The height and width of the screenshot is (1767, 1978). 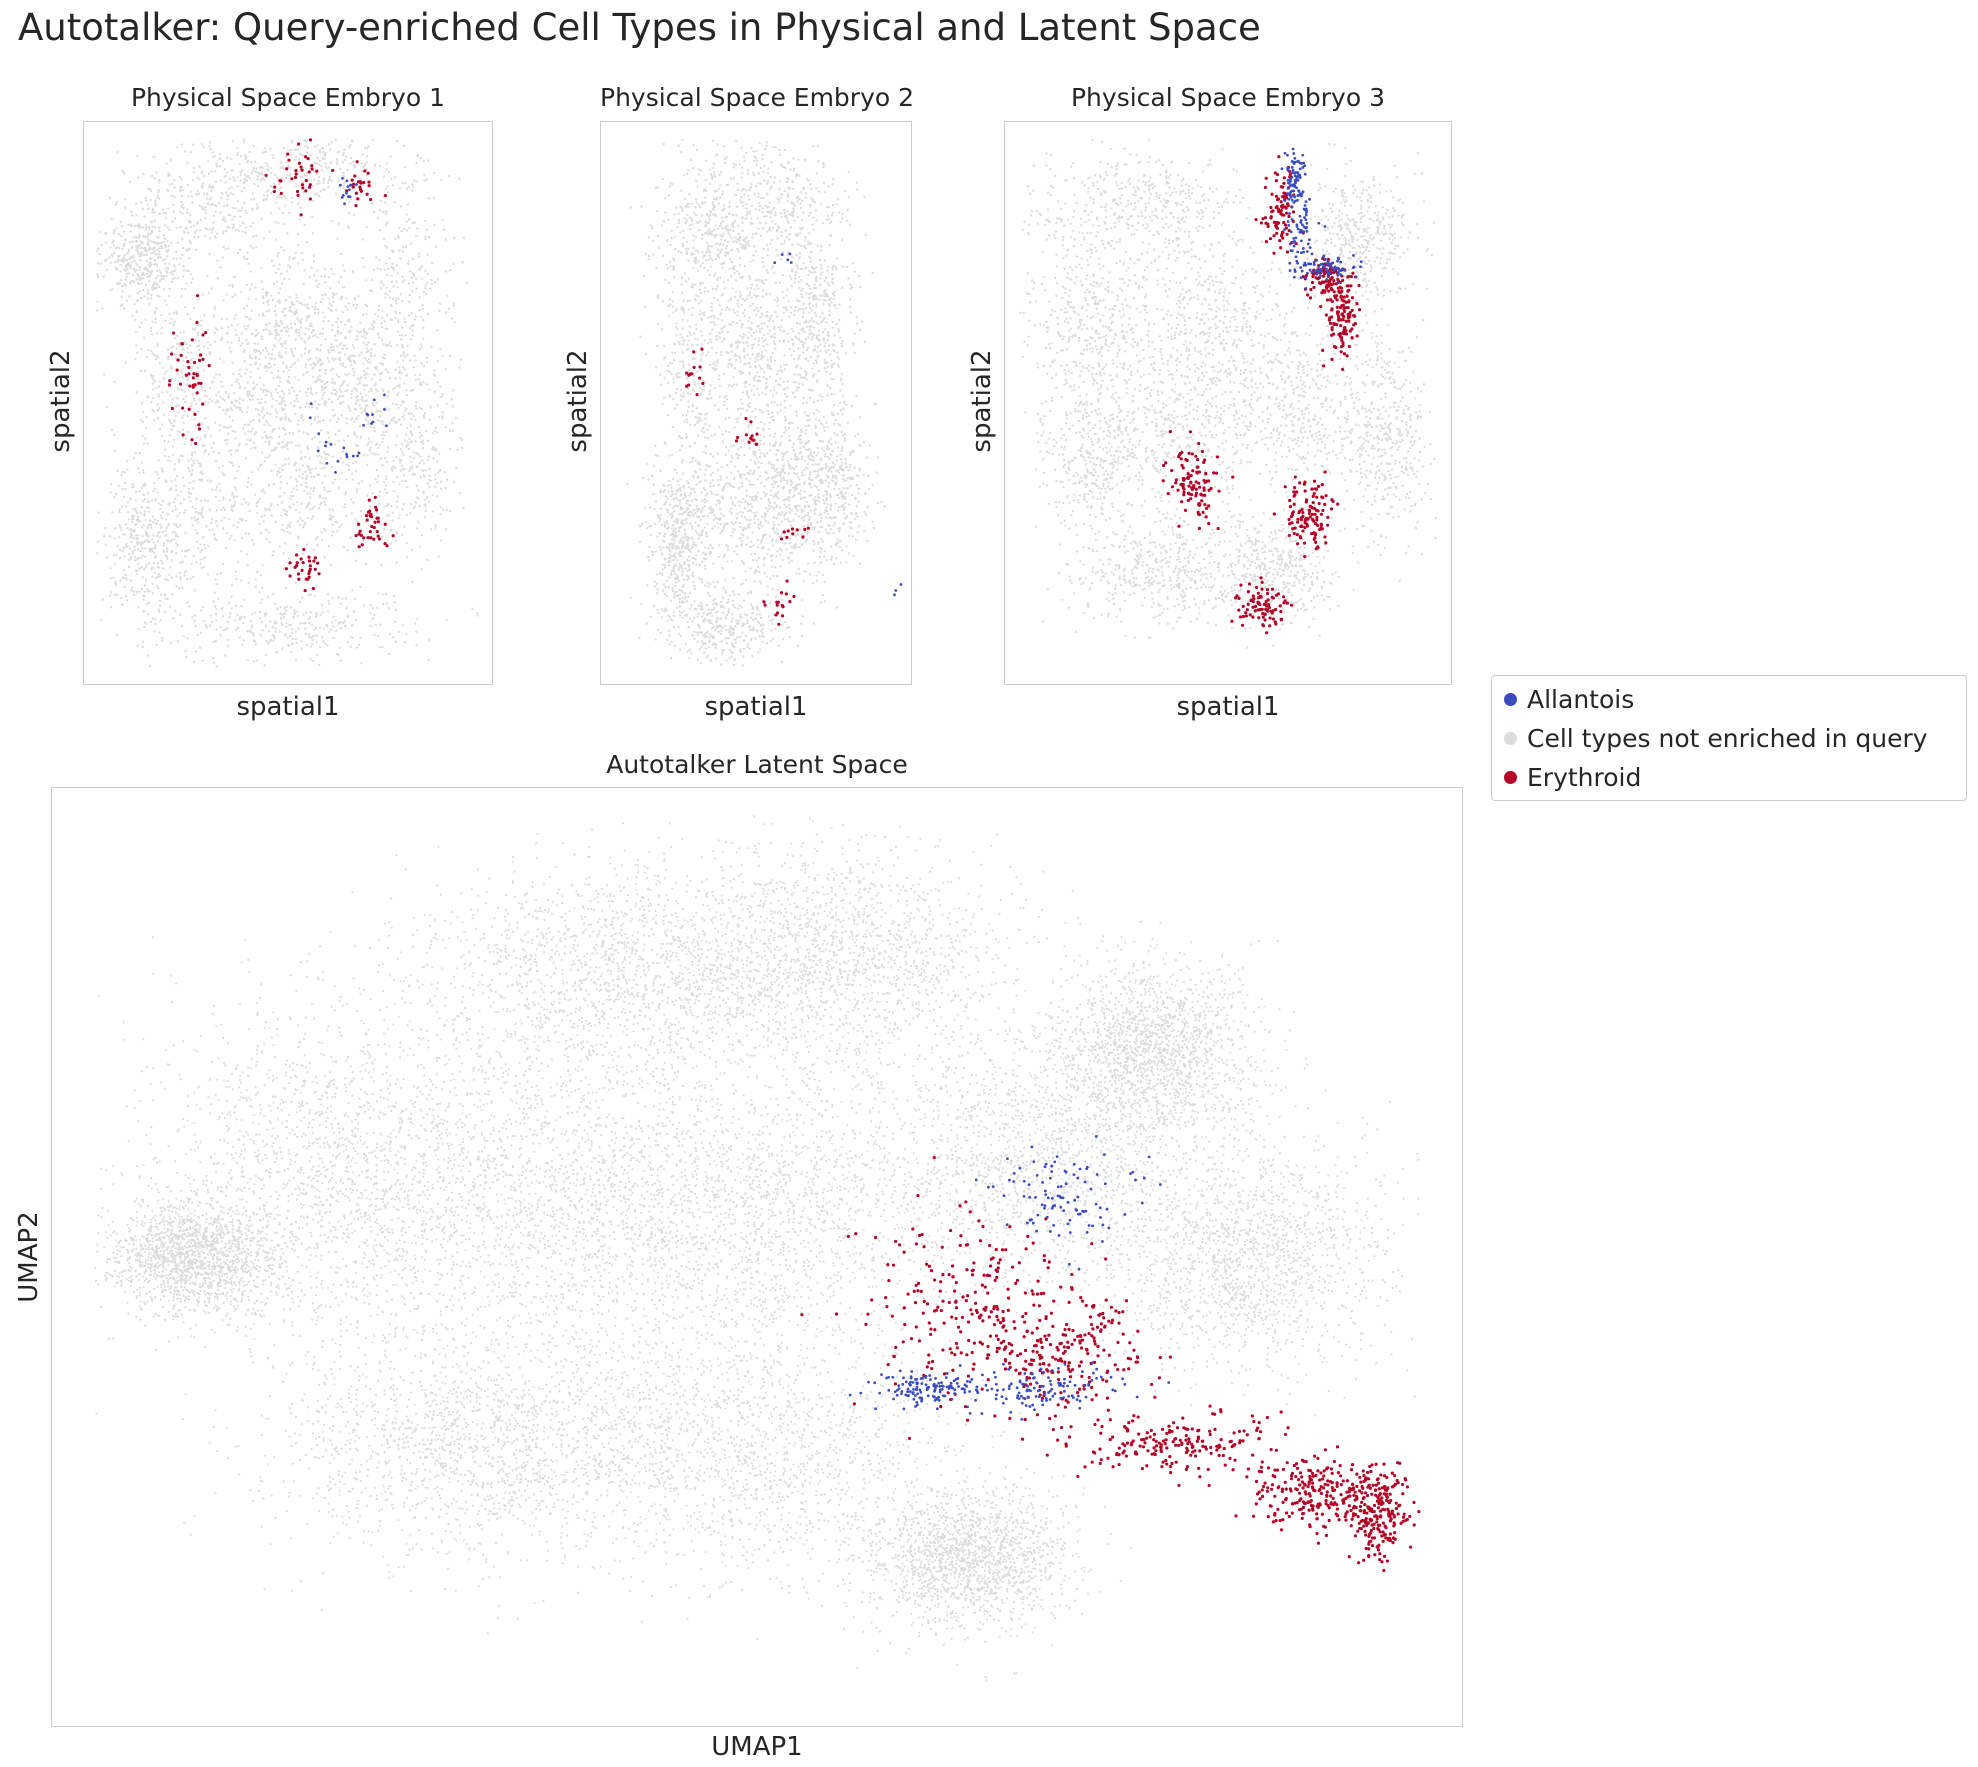 I want to click on cell-allantois, so click(x=349, y=190).